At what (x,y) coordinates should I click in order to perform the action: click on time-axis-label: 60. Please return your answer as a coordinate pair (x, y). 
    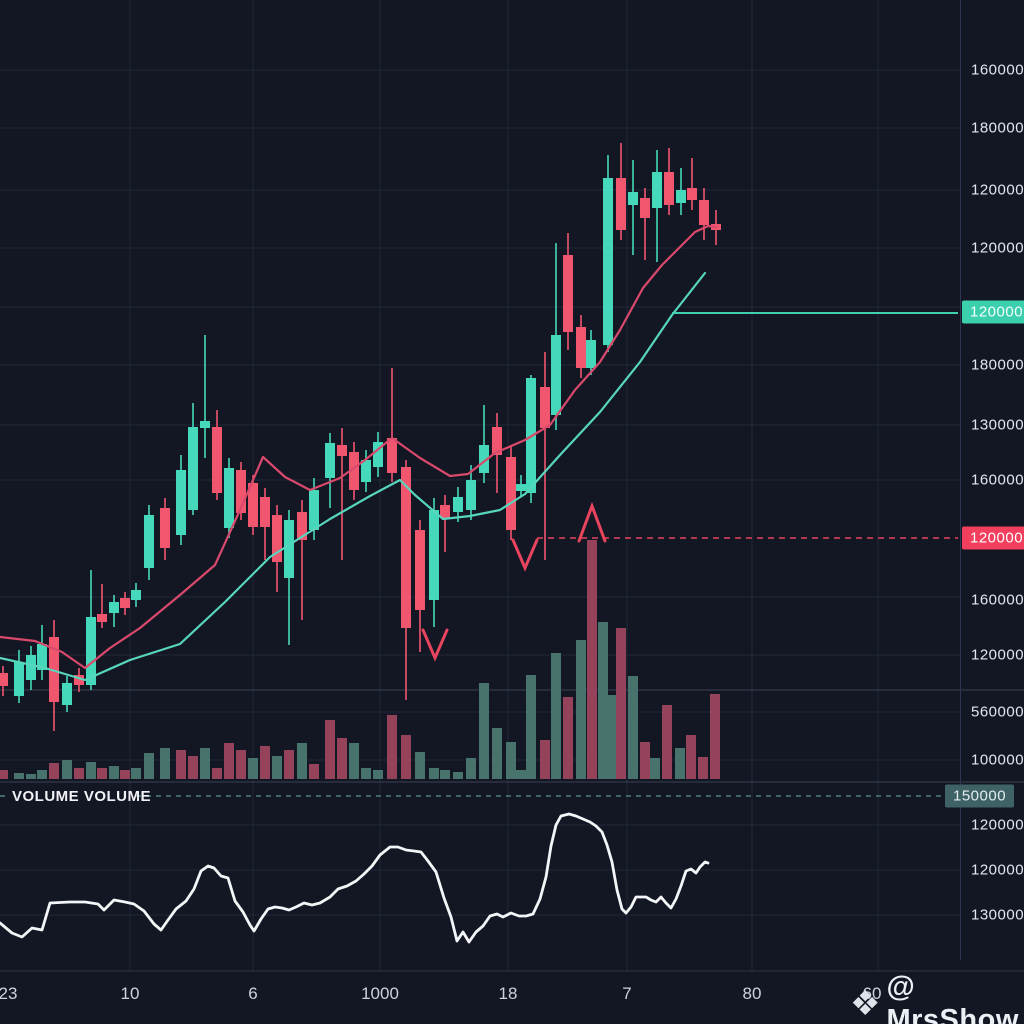
    Looking at the image, I should click on (872, 993).